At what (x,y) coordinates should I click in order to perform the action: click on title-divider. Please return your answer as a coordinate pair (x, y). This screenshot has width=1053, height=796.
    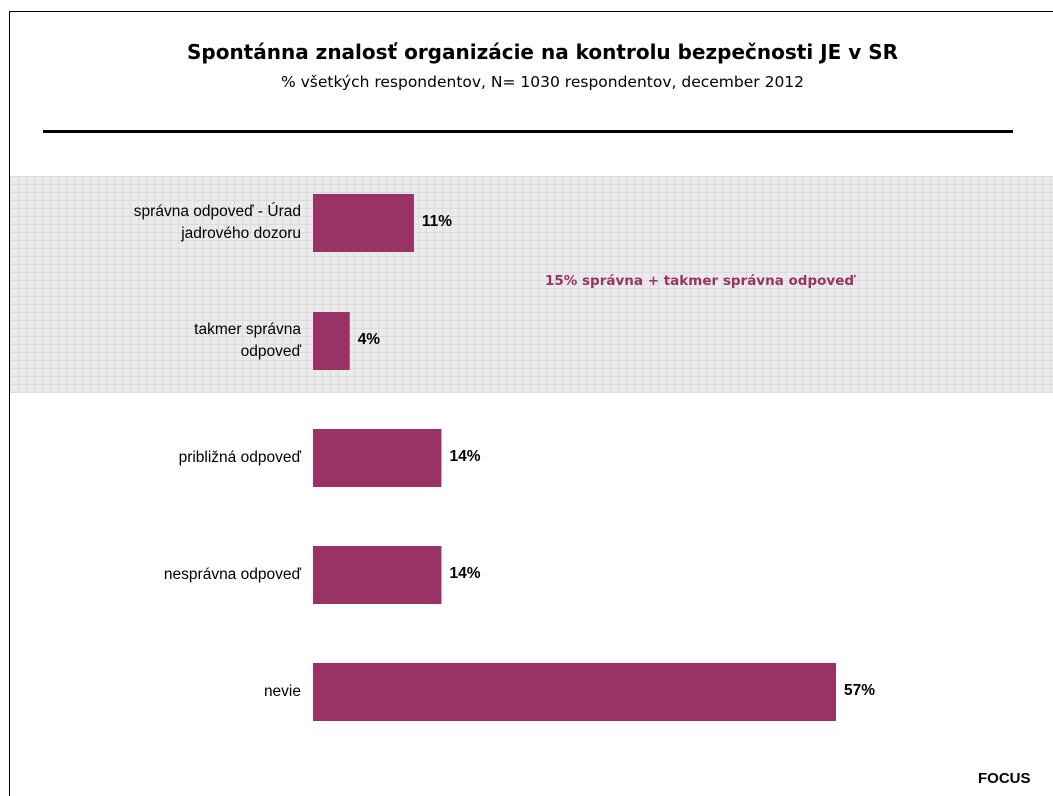
    Looking at the image, I should click on (528, 131).